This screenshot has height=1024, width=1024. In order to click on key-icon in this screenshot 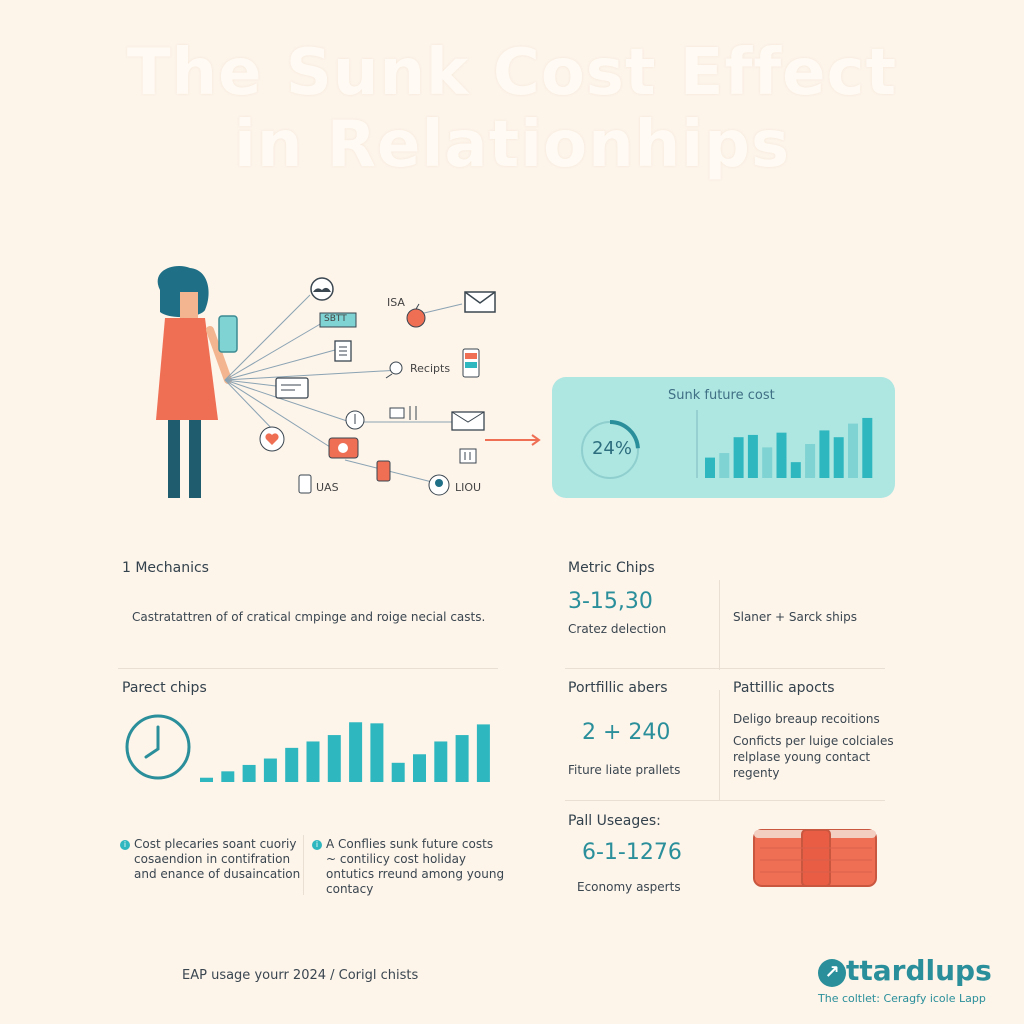, I will do `click(355, 420)`.